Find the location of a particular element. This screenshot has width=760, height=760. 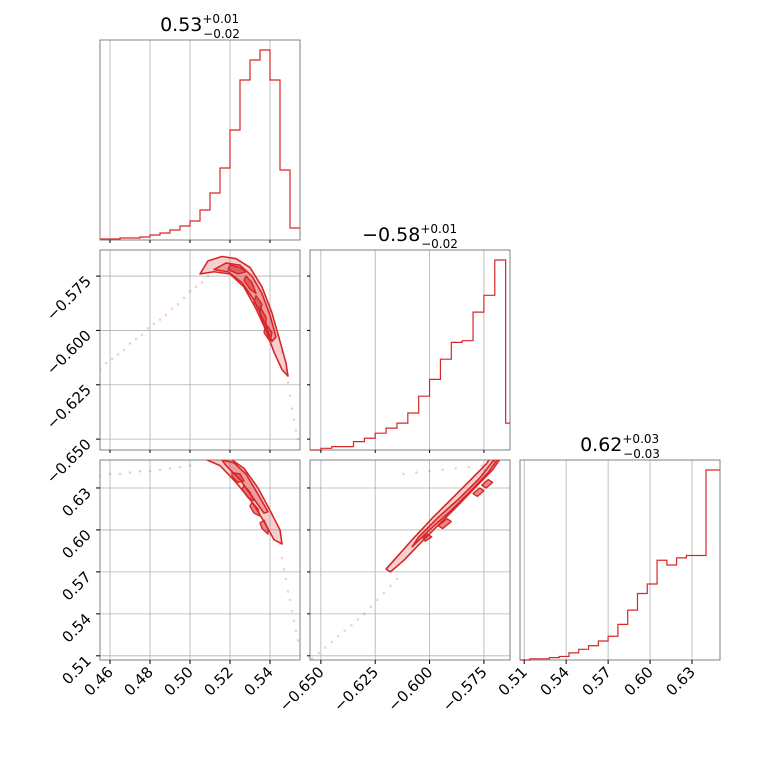

title-param-1: −0.58+0.01 −0.02 is located at coordinates (410, 236).